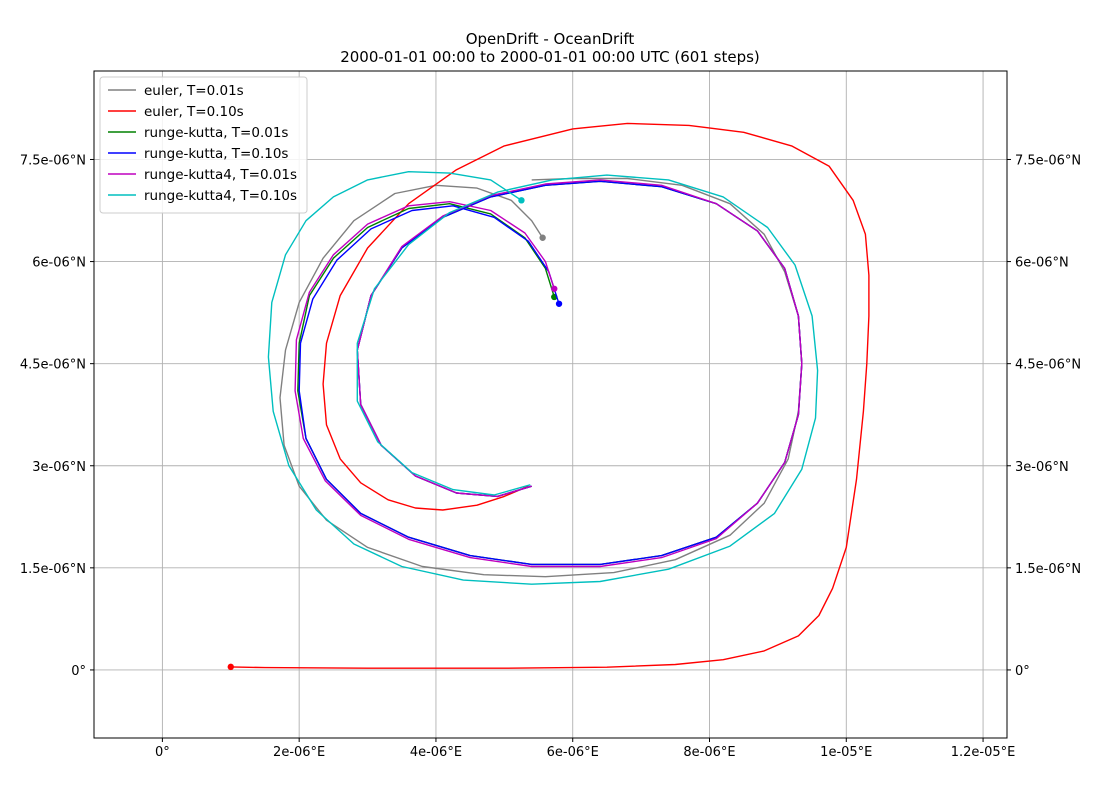 This screenshot has width=1100, height=808. What do you see at coordinates (436, 752) in the screenshot?
I see `x-tick-label: 4e-06°E` at bounding box center [436, 752].